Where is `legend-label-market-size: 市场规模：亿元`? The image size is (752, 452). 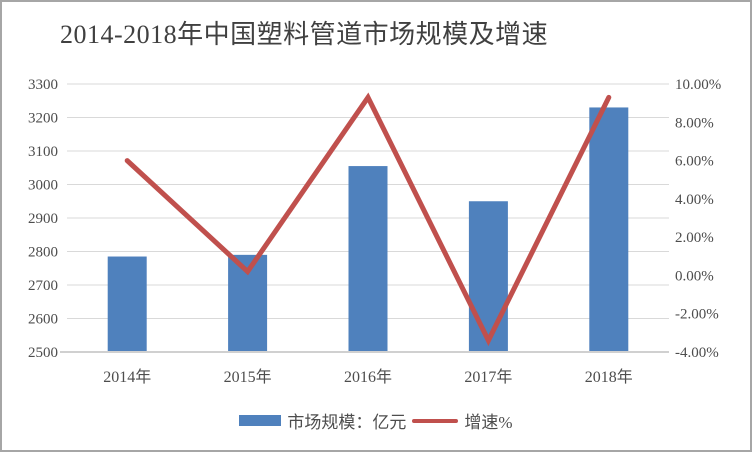 legend-label-market-size: 市场规模：亿元 is located at coordinates (347, 422).